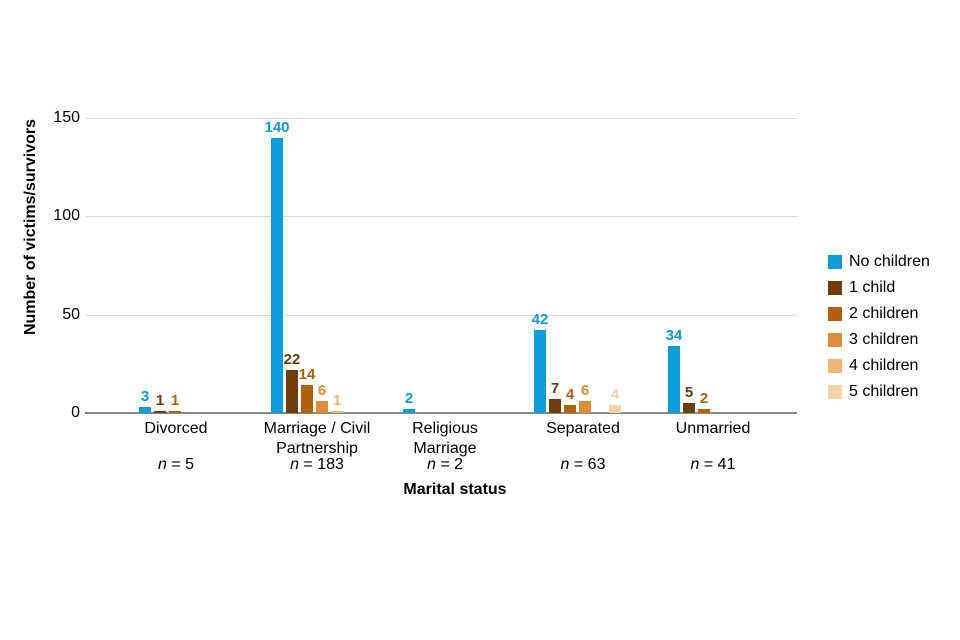  What do you see at coordinates (889, 261) in the screenshot?
I see `legend-label: No children` at bounding box center [889, 261].